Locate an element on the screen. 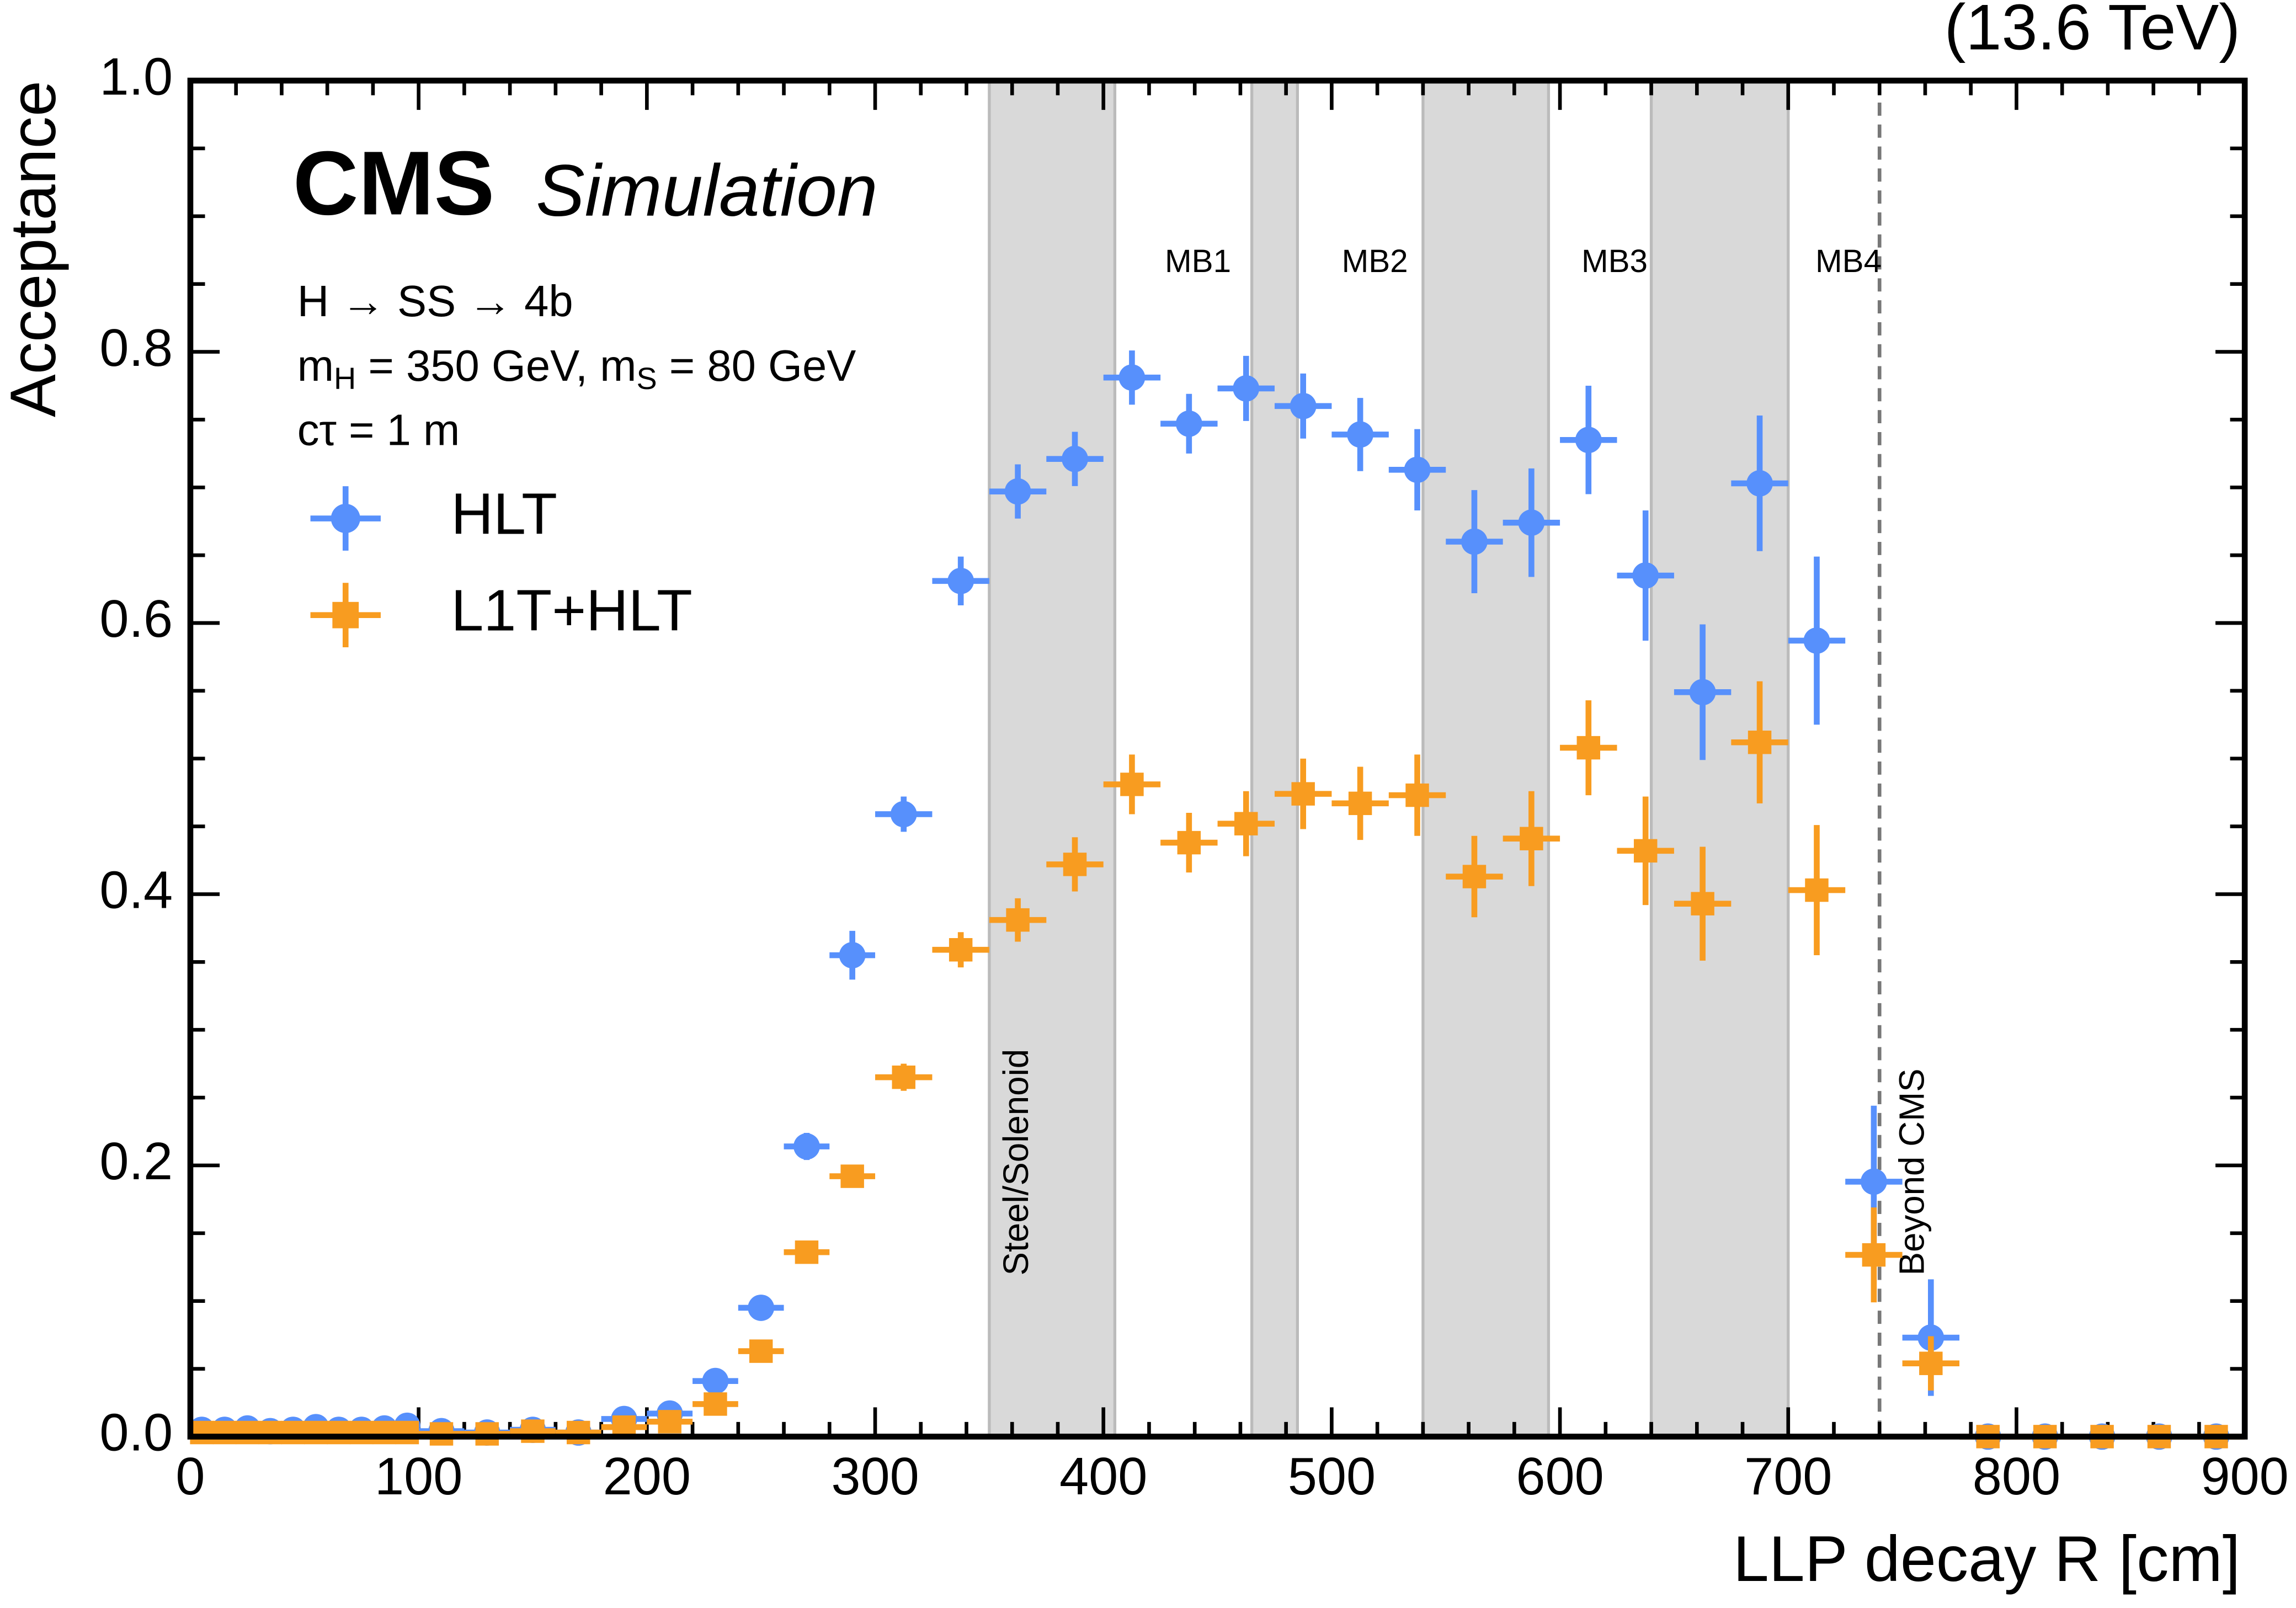 This screenshot has height=1608, width=2296. x-tick-label: 700 is located at coordinates (1788, 1476).